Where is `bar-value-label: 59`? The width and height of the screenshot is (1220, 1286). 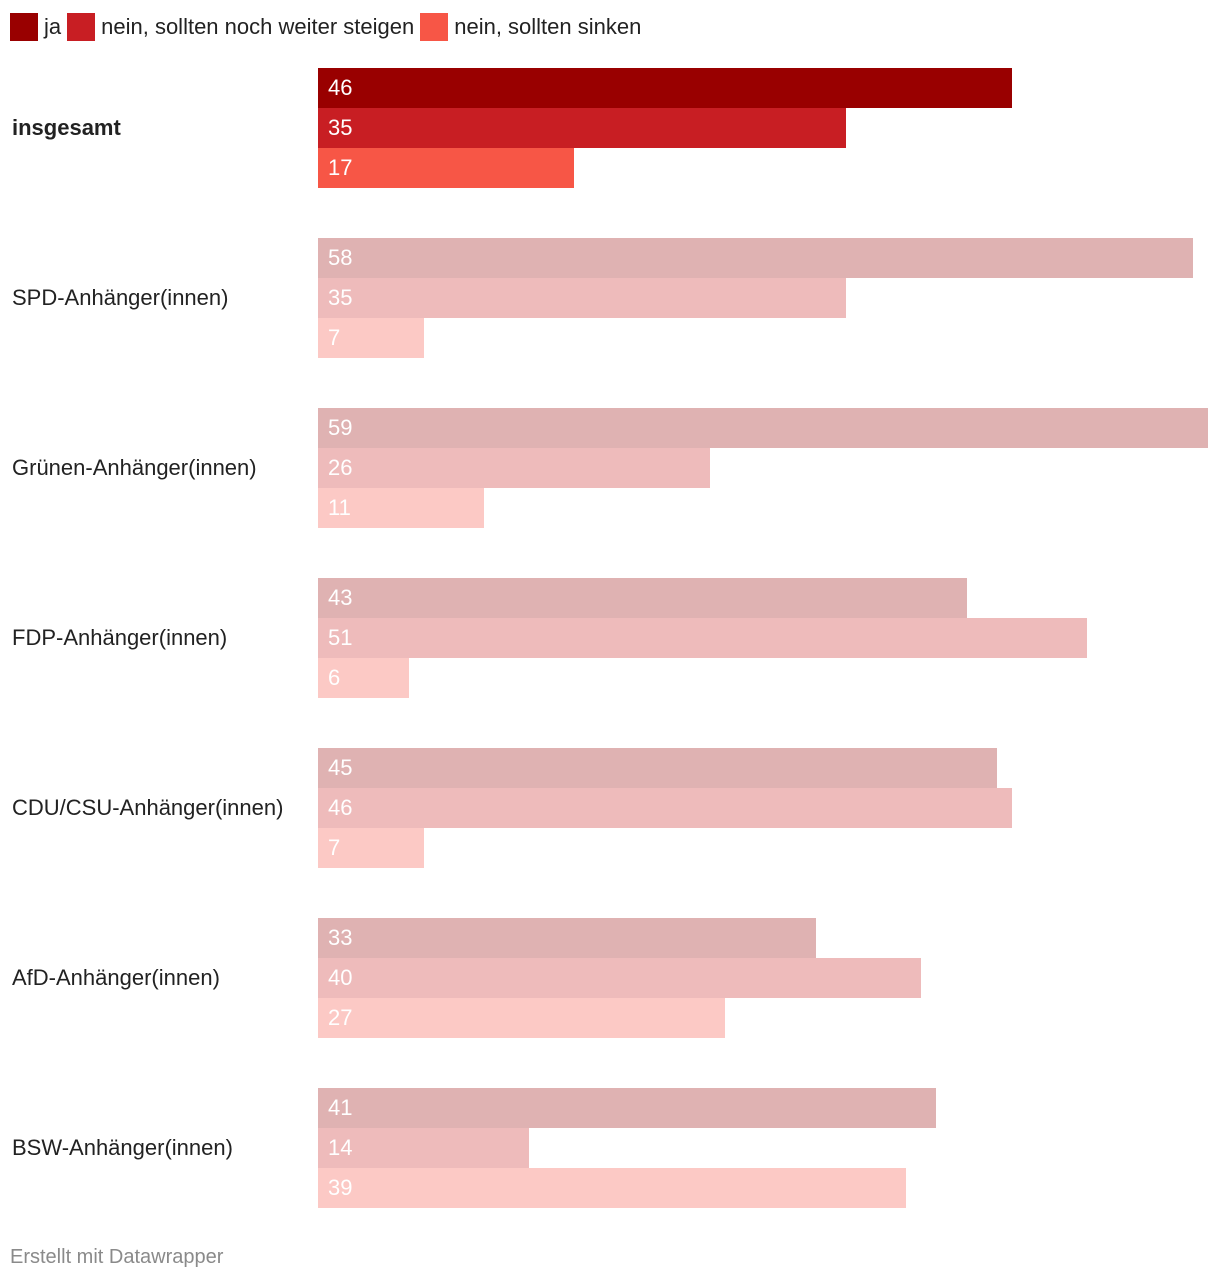
bar-value-label: 59 is located at coordinates (340, 427).